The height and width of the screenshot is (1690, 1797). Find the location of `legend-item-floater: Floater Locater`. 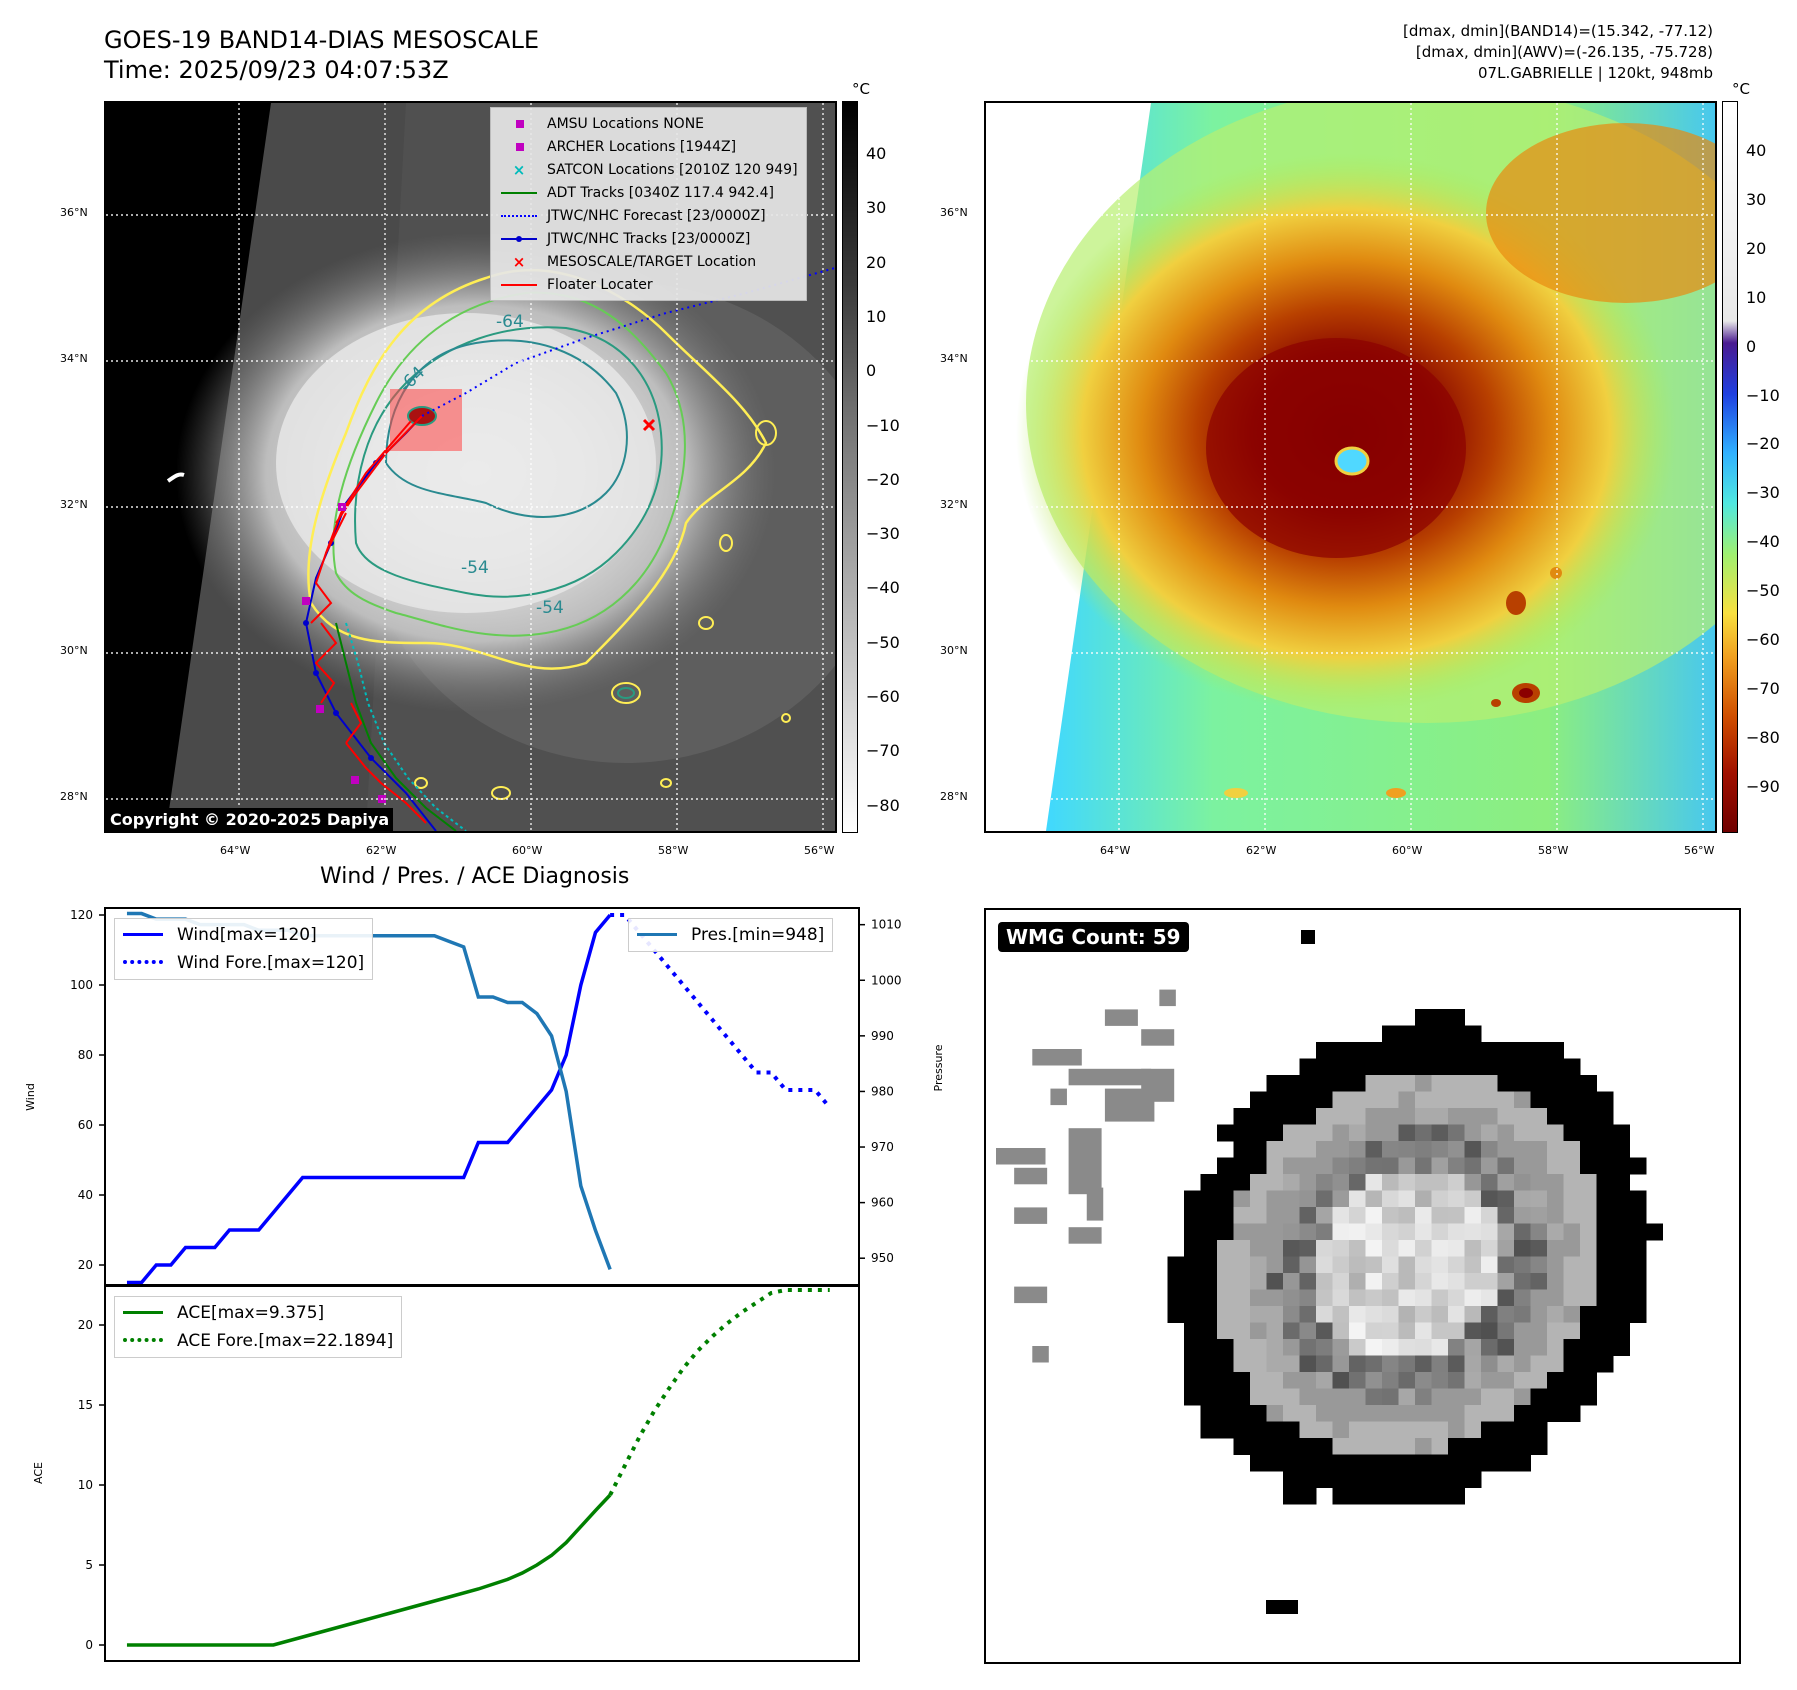

legend-item-floater: Floater Locater is located at coordinates (648, 284).